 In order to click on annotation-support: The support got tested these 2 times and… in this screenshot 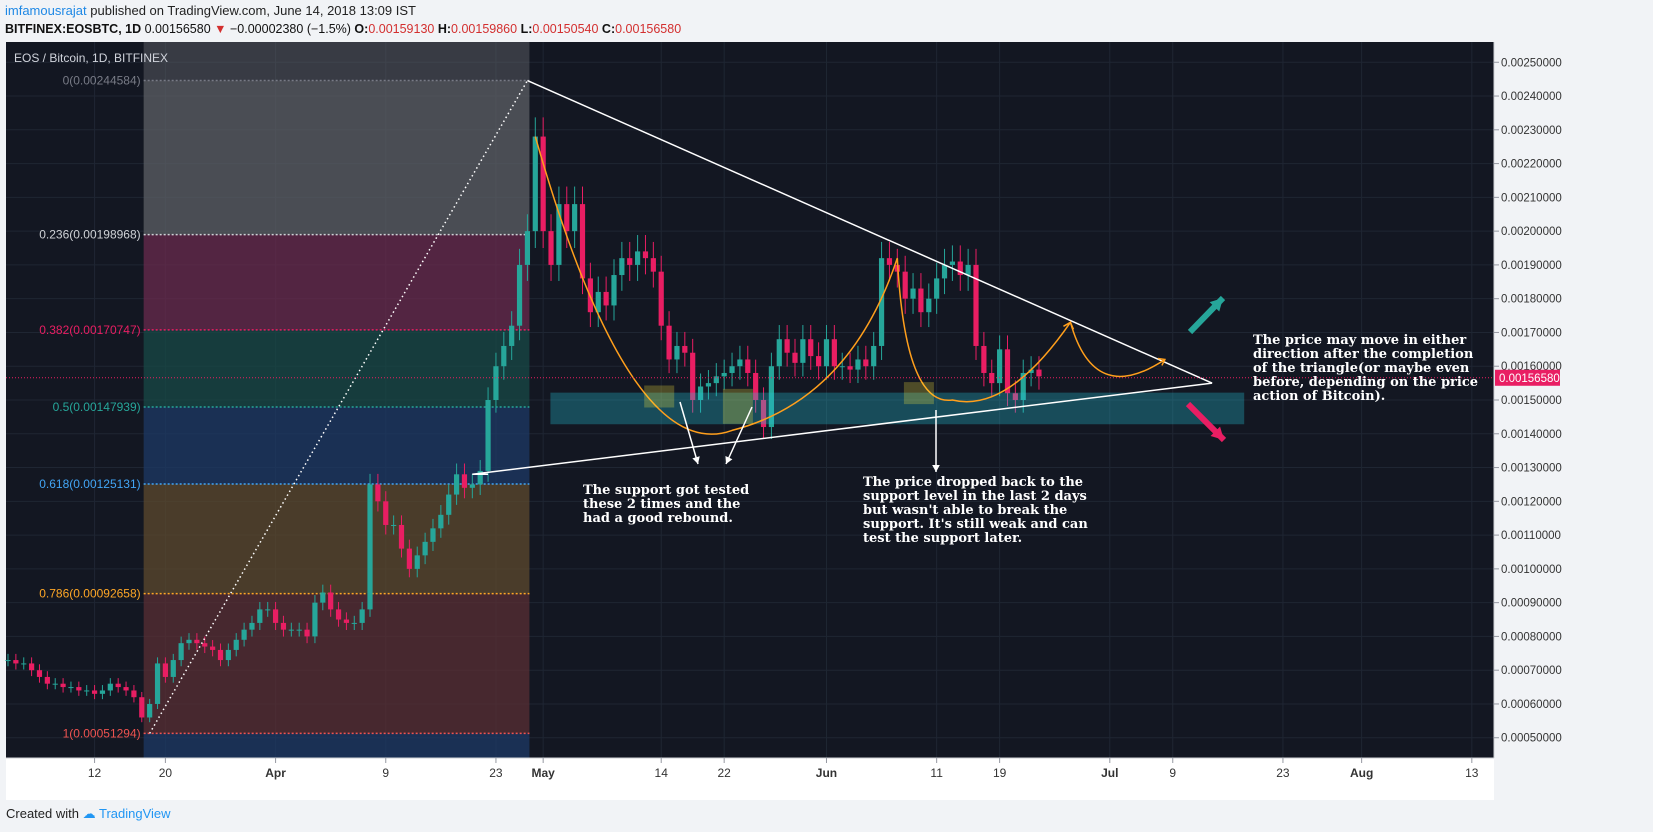, I will do `click(666, 505)`.